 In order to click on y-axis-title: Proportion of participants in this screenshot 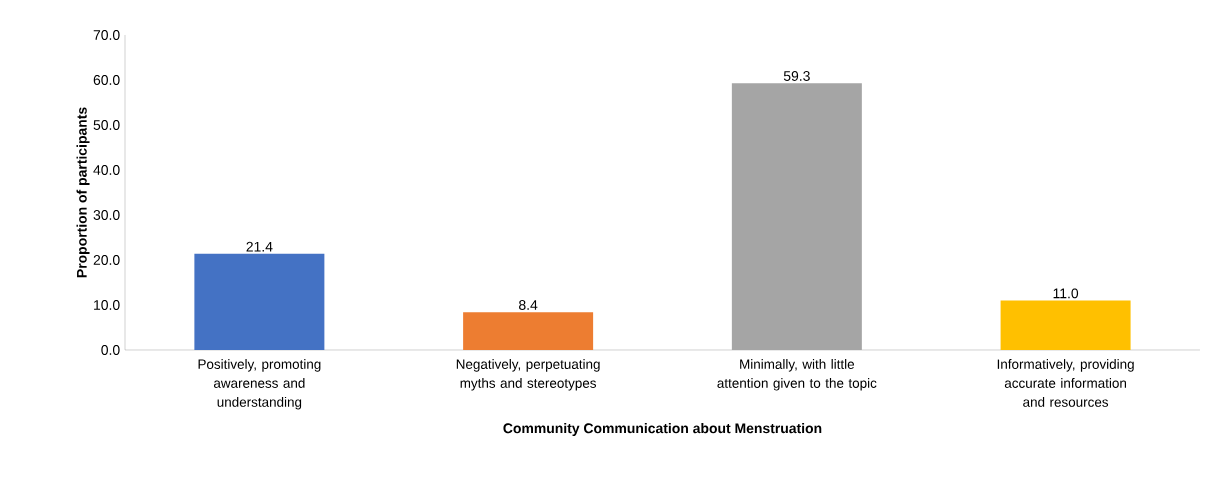, I will do `click(83, 192)`.